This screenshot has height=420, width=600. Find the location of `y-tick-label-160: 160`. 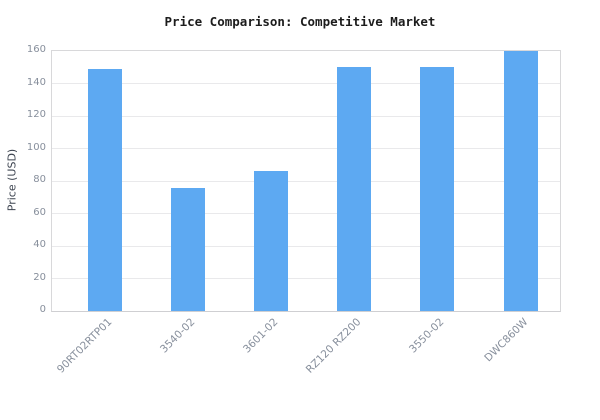

y-tick-label-160: 160 is located at coordinates (36, 49).